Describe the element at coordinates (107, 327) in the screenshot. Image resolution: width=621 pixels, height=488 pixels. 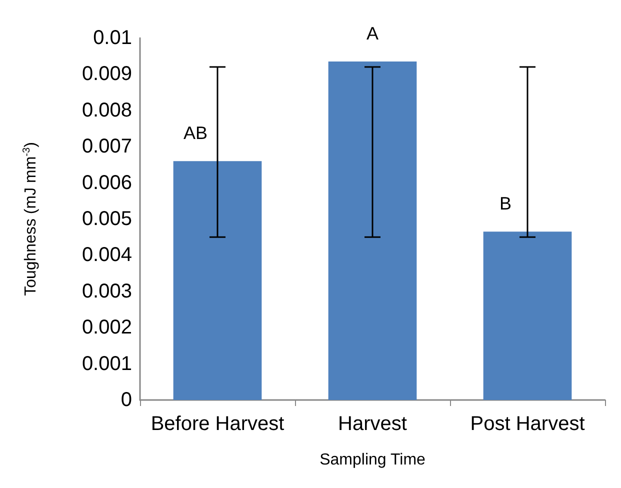
I see `y-tick-label: 0.002` at that location.